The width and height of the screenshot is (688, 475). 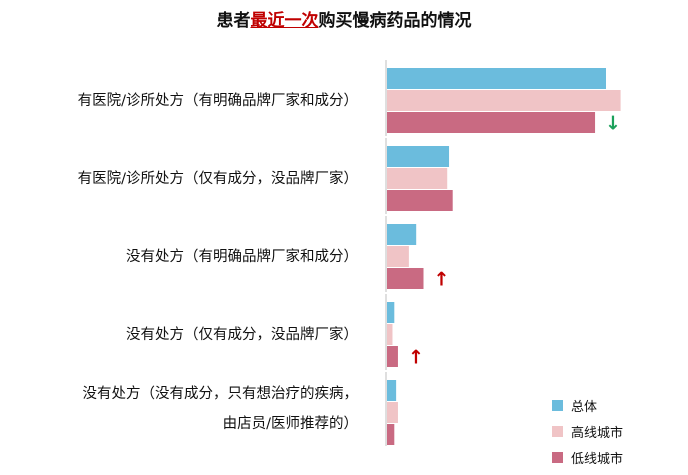 What do you see at coordinates (557, 431) in the screenshot?
I see `legend-swatch-high-tier` at bounding box center [557, 431].